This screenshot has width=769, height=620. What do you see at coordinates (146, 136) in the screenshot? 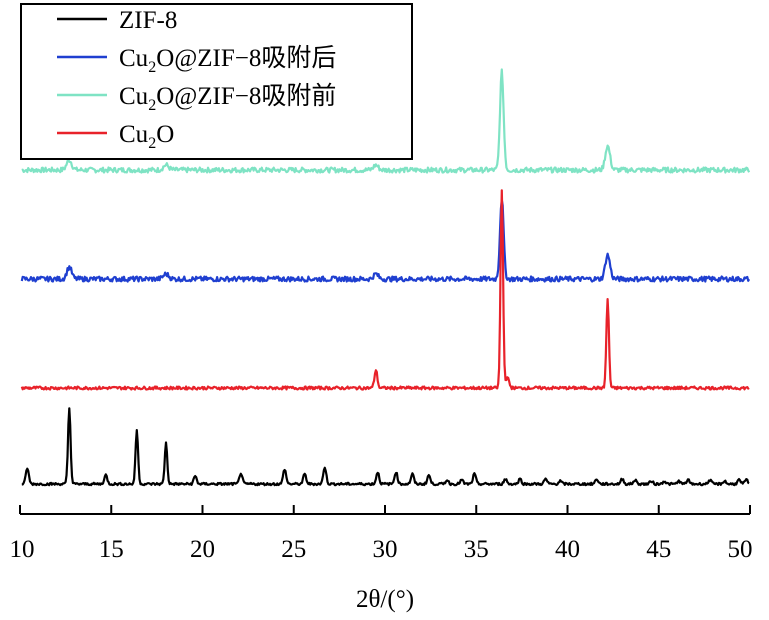
I see `legend-label: Cu2O` at bounding box center [146, 136].